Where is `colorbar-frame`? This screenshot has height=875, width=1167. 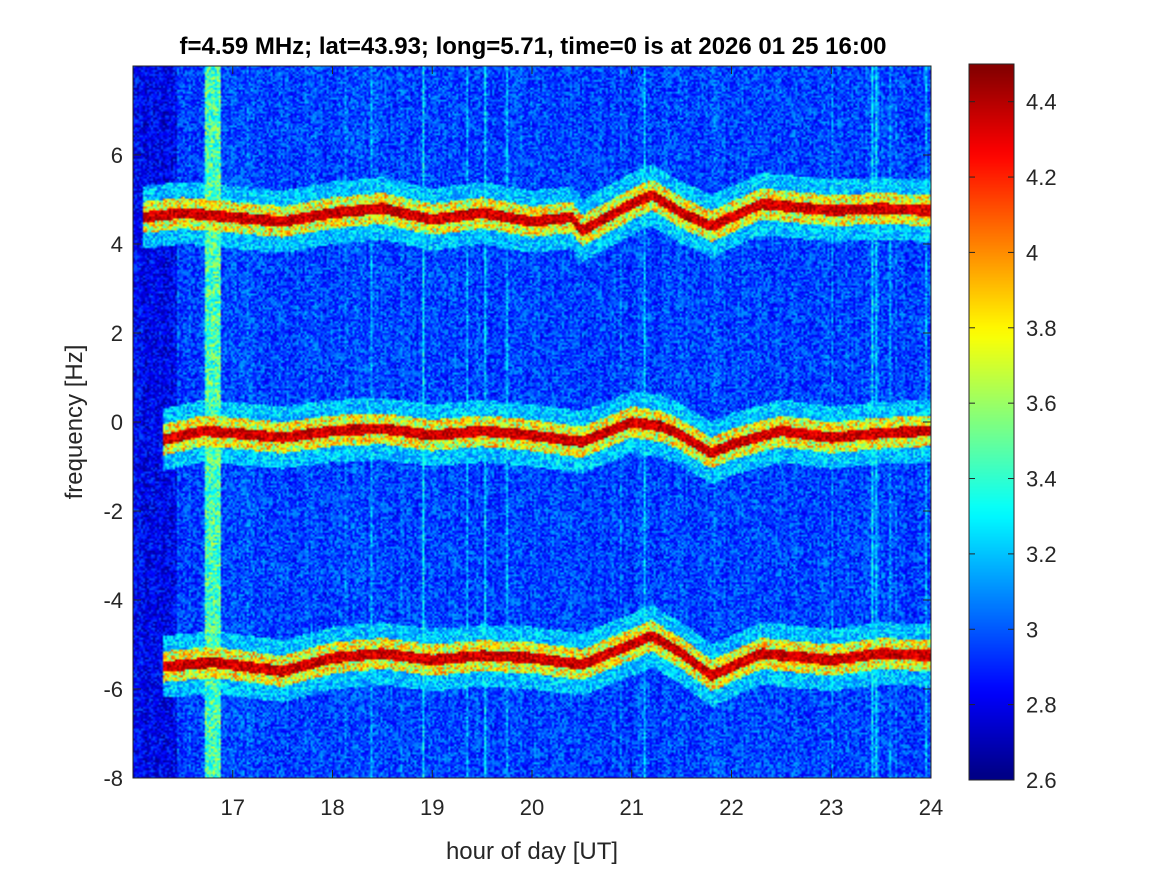
colorbar-frame is located at coordinates (991, 422).